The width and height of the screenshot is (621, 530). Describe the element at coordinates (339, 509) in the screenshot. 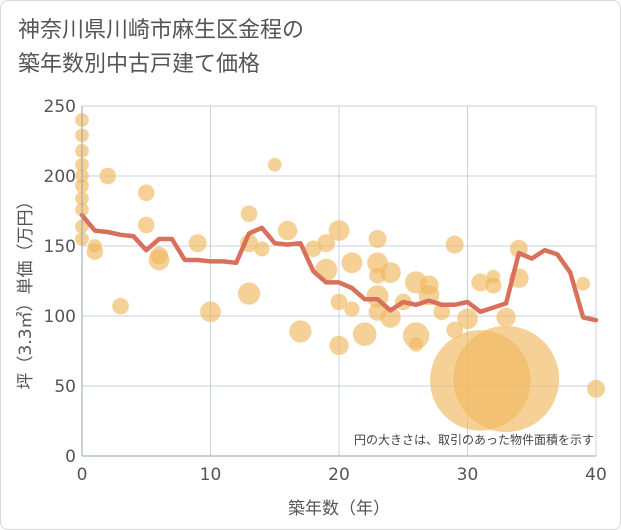

I see `x-axis-label: 築年数（年）` at that location.